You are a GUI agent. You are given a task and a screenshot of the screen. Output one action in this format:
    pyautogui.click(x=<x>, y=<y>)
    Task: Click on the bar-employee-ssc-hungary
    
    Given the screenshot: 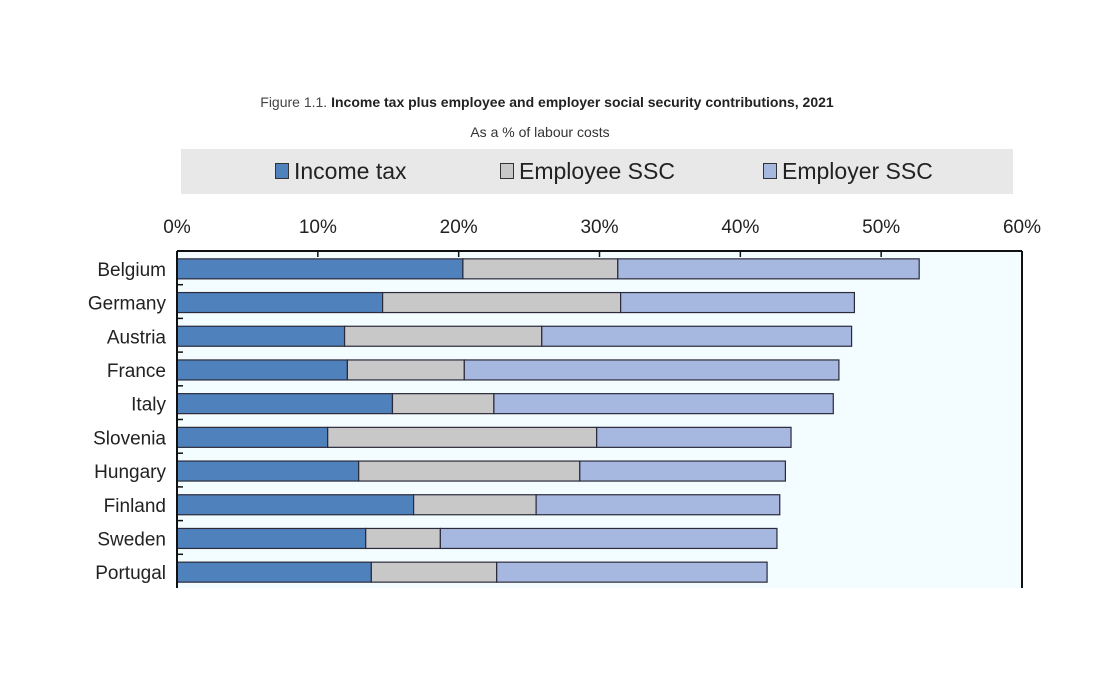 What is the action you would take?
    pyautogui.click(x=469, y=471)
    